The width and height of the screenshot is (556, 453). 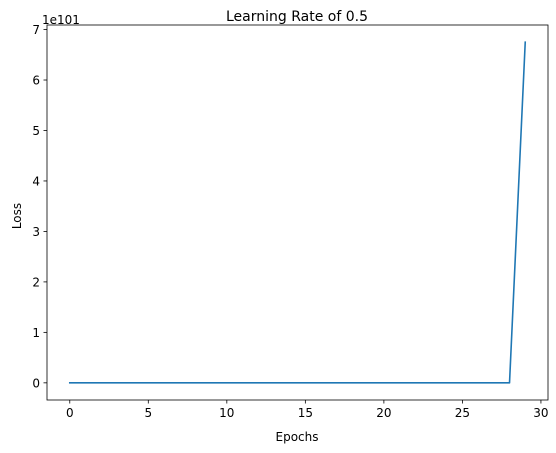 I want to click on x-axis-label: Epochs, so click(x=297, y=437).